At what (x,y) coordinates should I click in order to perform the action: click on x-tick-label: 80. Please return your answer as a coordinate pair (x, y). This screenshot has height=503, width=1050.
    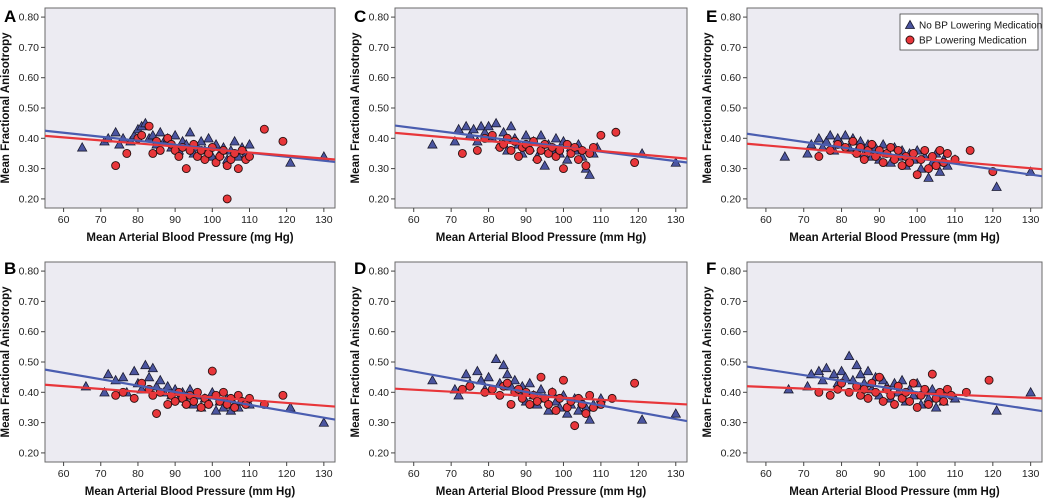
    Looking at the image, I should click on (138, 220).